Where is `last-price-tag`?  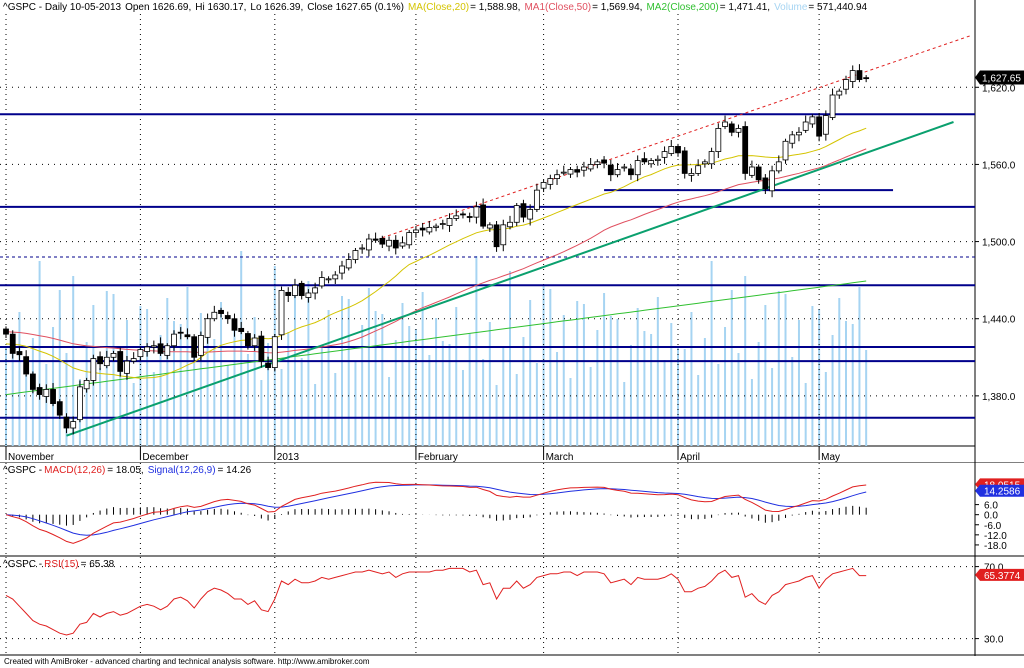 last-price-tag is located at coordinates (999, 77).